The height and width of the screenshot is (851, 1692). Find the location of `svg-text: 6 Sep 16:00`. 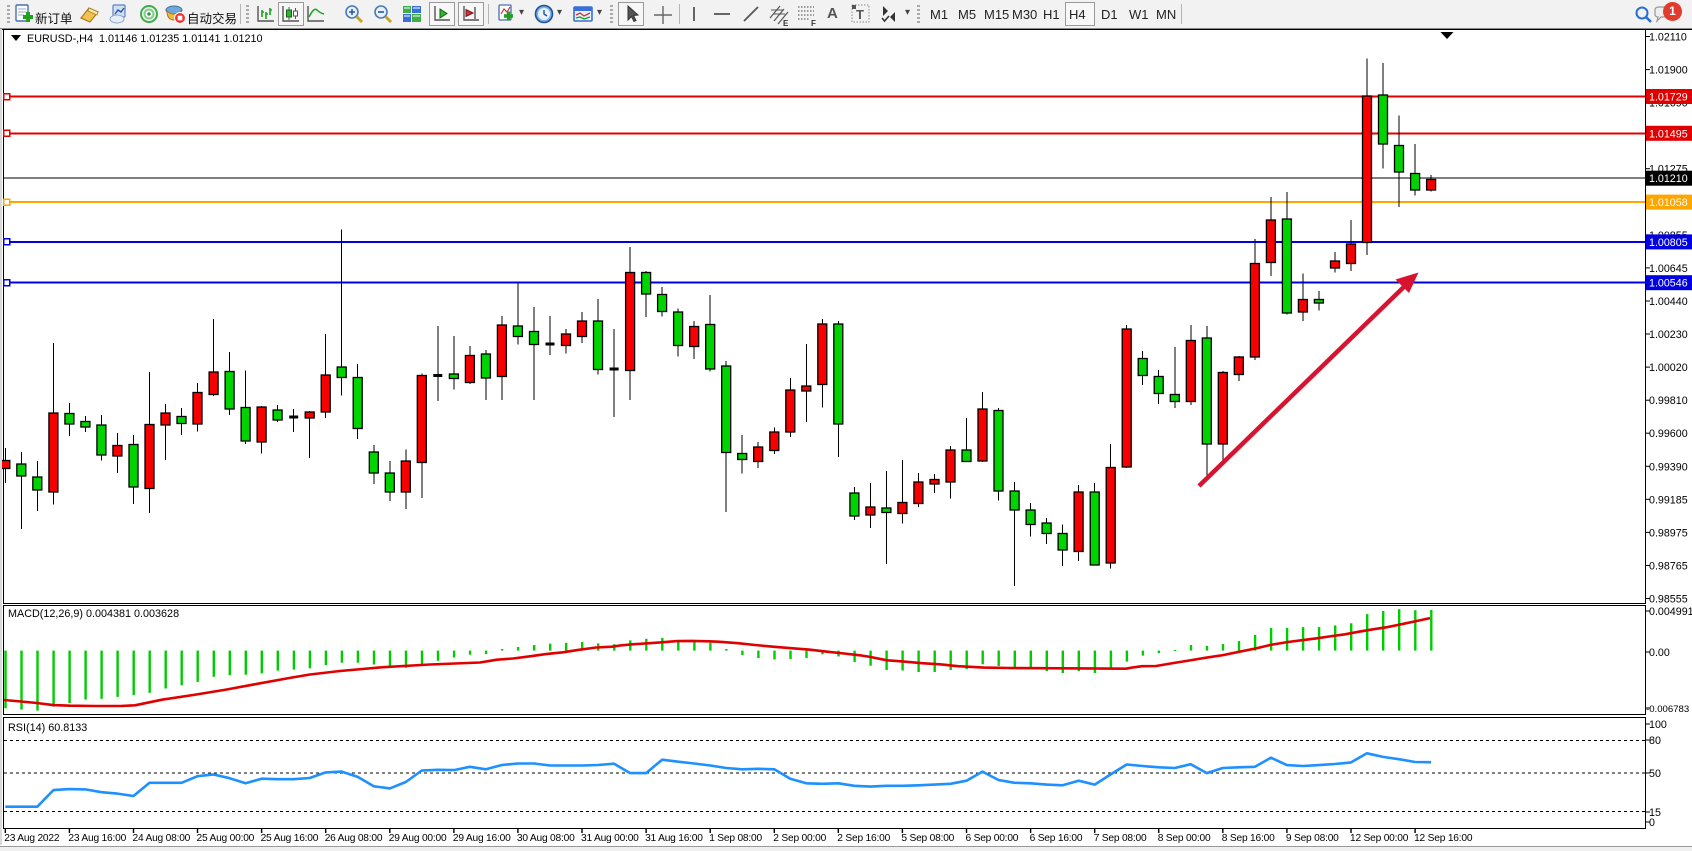

svg-text: 6 Sep 16:00 is located at coordinates (1056, 838).